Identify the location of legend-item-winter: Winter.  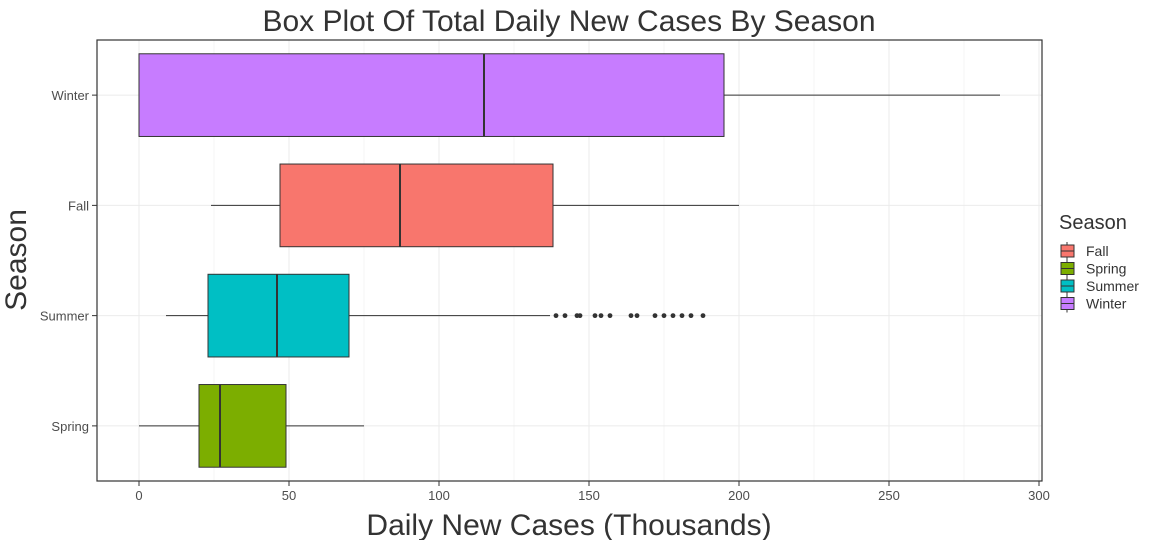
(1093, 303).